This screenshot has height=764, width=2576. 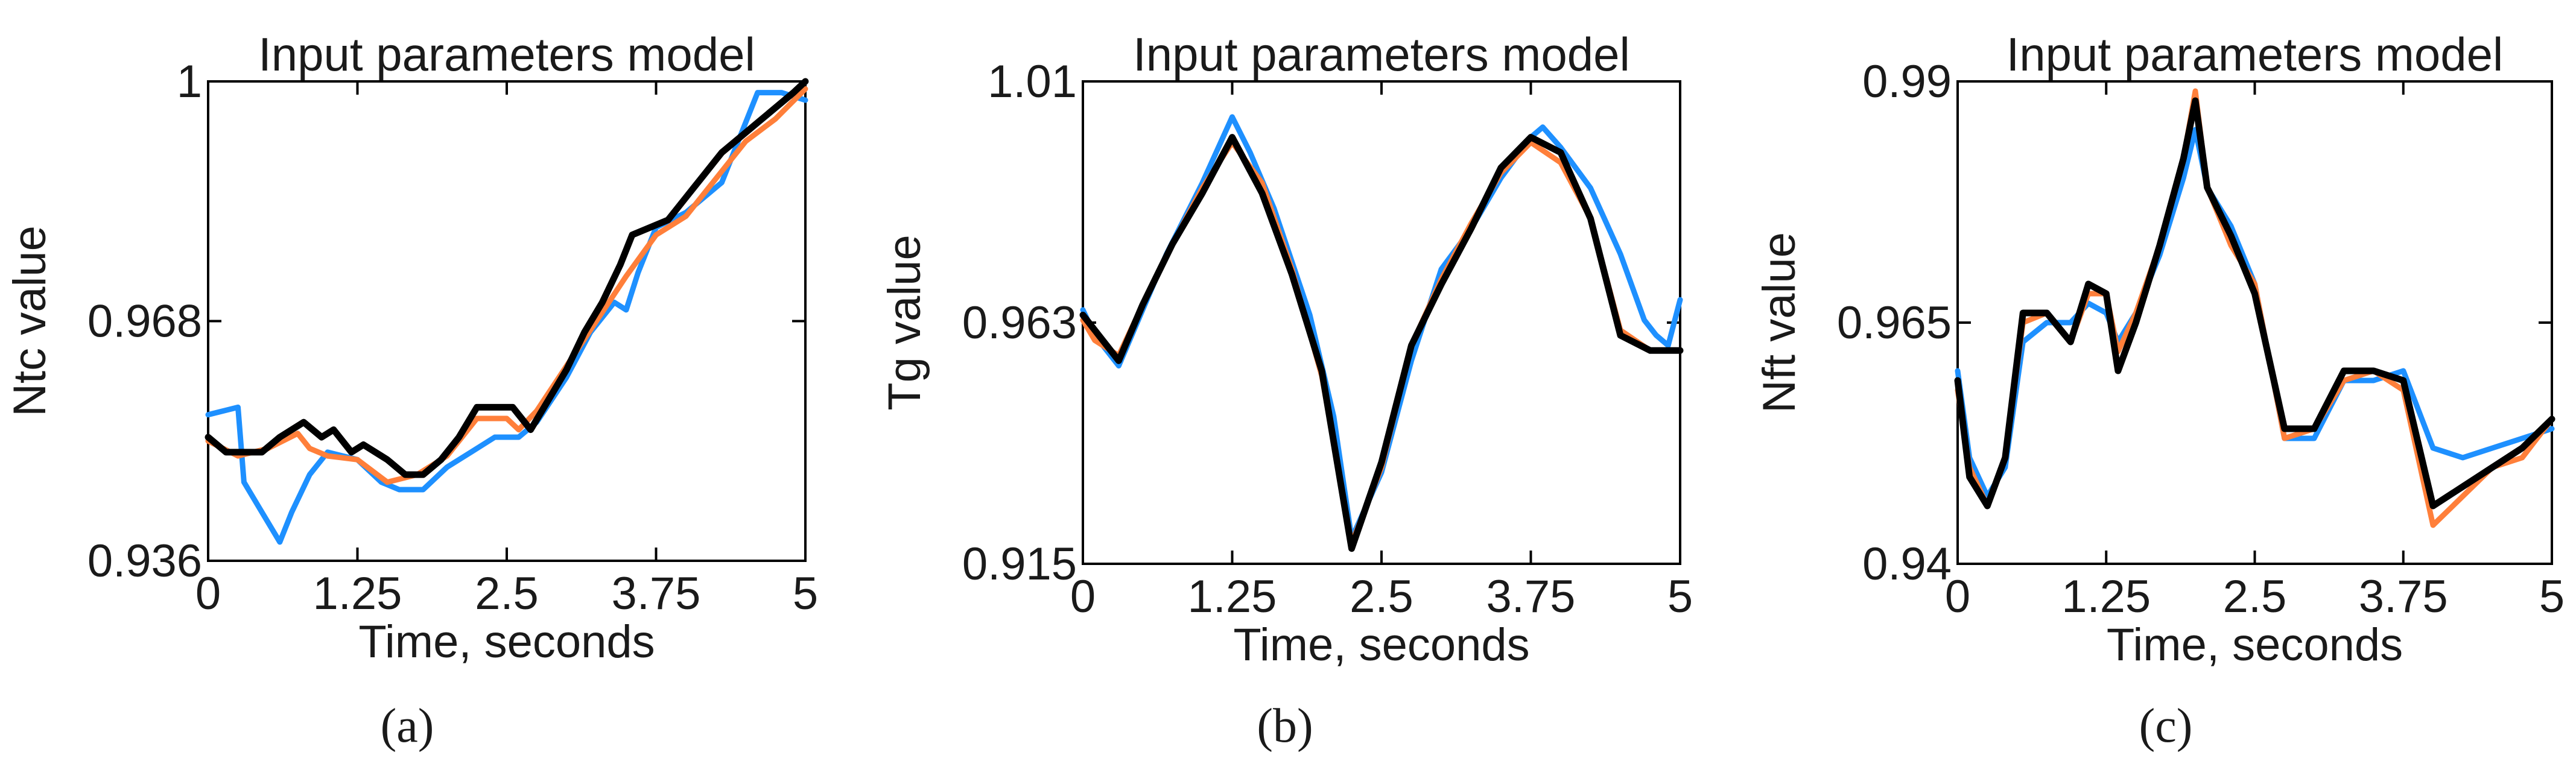 I want to click on y-tick-label: 1.01, so click(x=1032, y=82).